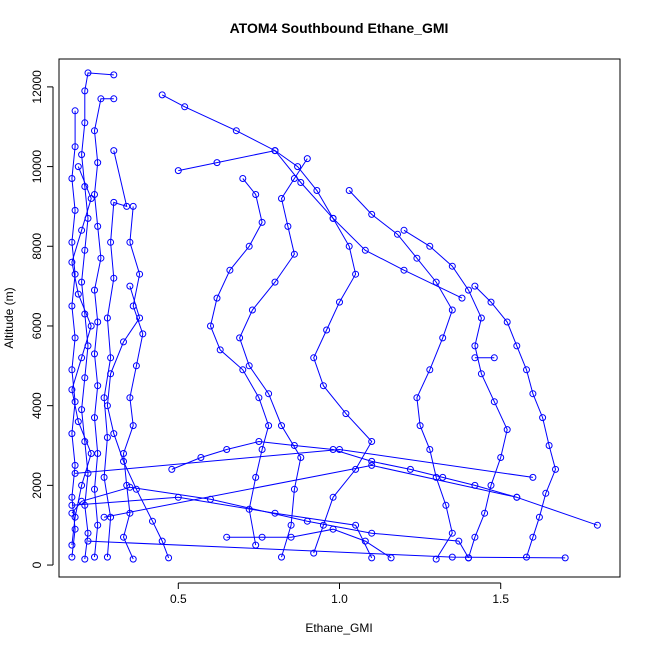 This screenshot has height=650, width=650. Describe the element at coordinates (339, 594) in the screenshot. I see `x-axis: 0.5 1.0 1.5` at that location.